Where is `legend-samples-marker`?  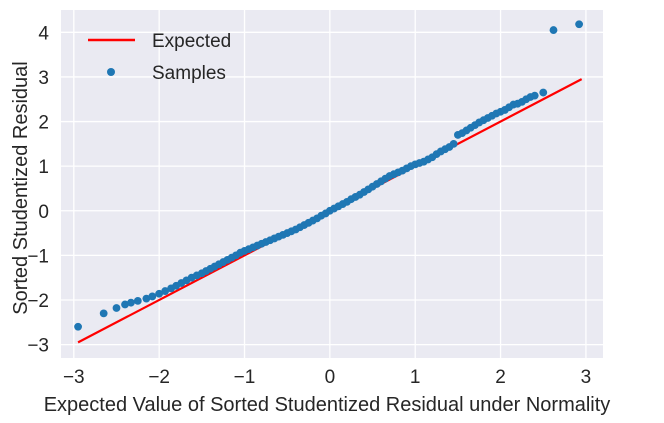 legend-samples-marker is located at coordinates (111, 72).